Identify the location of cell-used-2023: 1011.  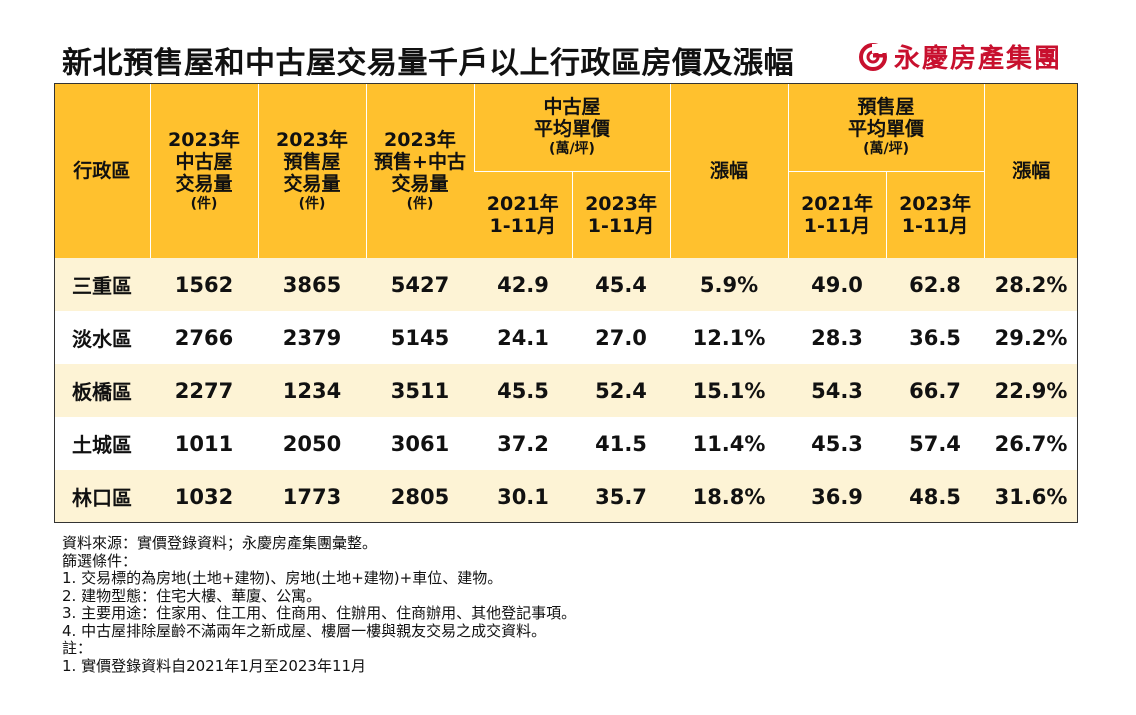
(204, 443).